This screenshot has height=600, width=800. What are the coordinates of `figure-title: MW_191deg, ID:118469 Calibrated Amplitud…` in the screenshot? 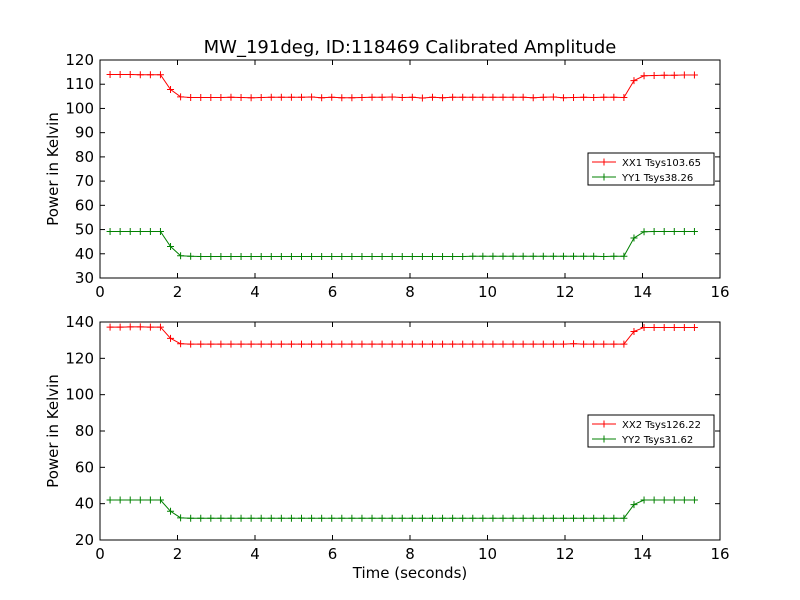 It's located at (410, 47).